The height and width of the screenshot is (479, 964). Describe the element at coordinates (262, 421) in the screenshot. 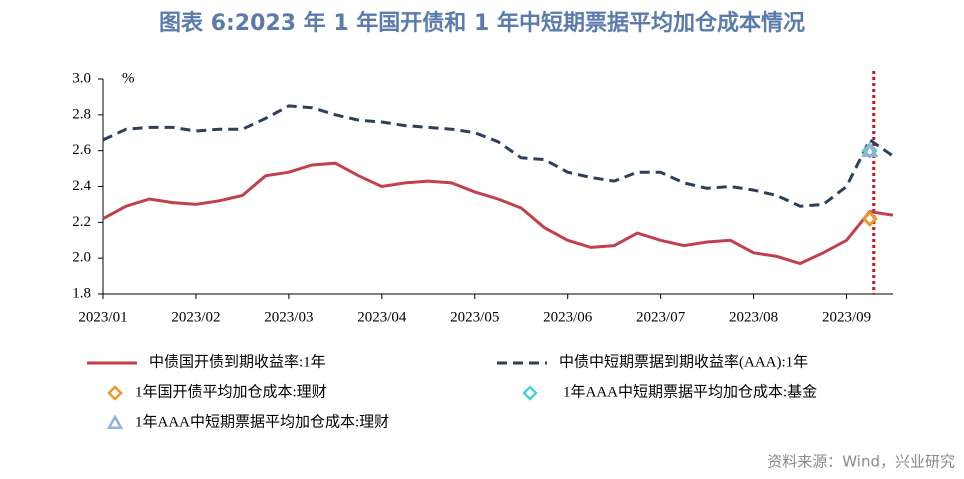

I see `legend-label: 1年AAA中短期票据平均加仓成本:理财` at that location.